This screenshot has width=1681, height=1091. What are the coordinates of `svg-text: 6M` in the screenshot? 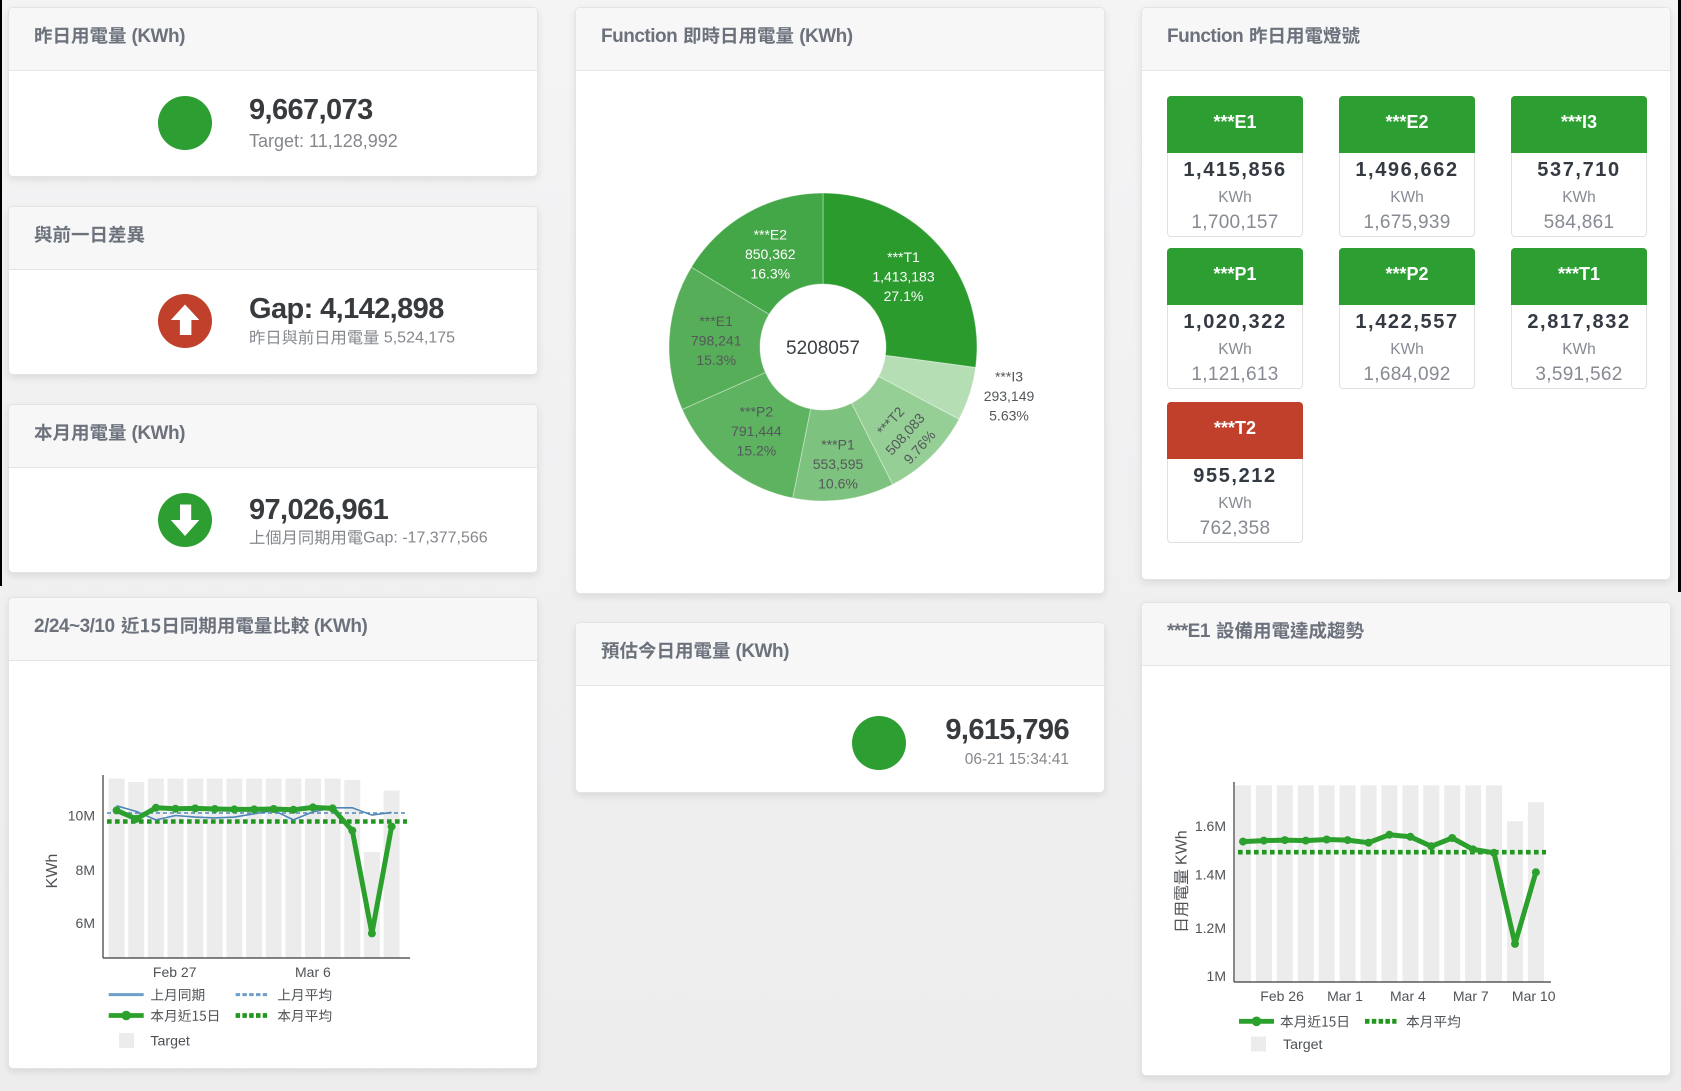 It's located at (85, 923).